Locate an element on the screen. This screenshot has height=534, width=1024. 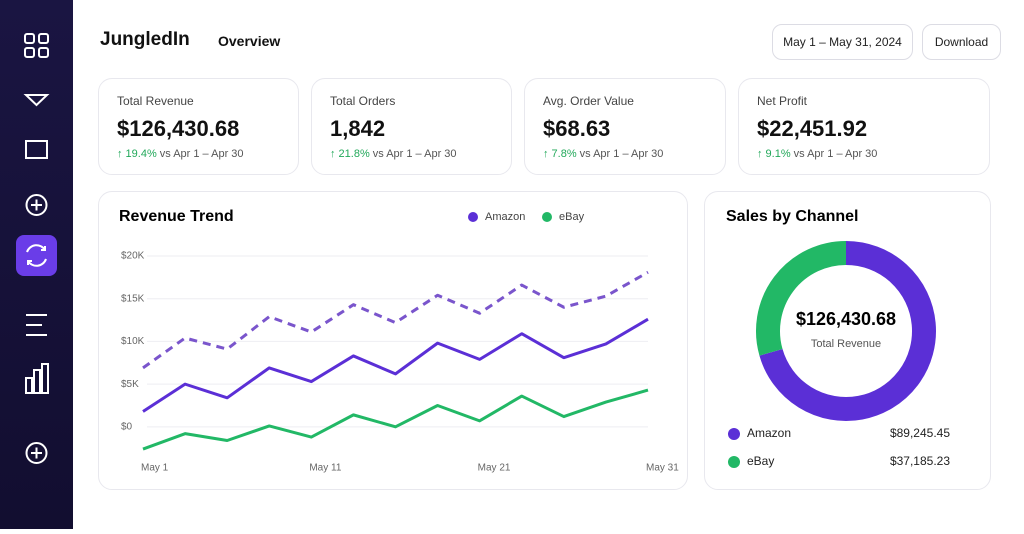
kpi-value: $126,430.68 is located at coordinates (178, 128).